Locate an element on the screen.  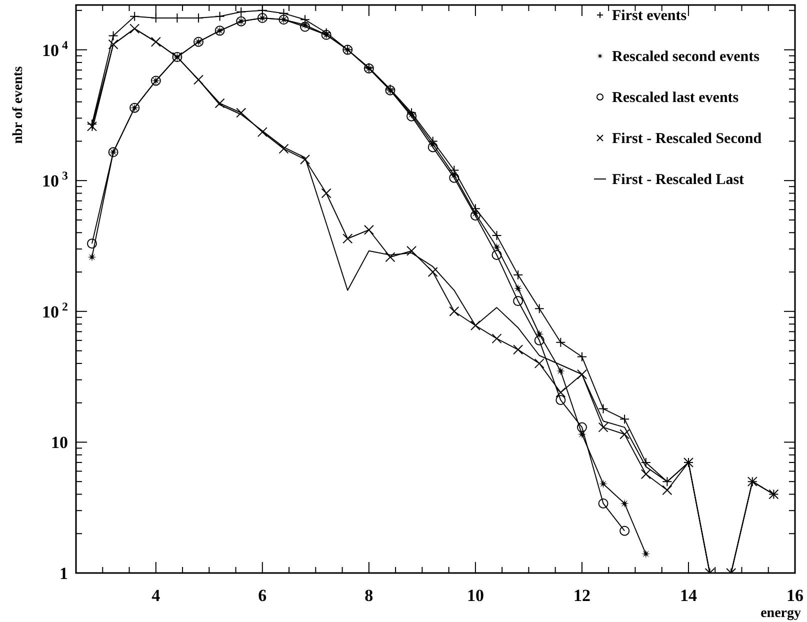
x-tick-label: 10 is located at coordinates (475, 595).